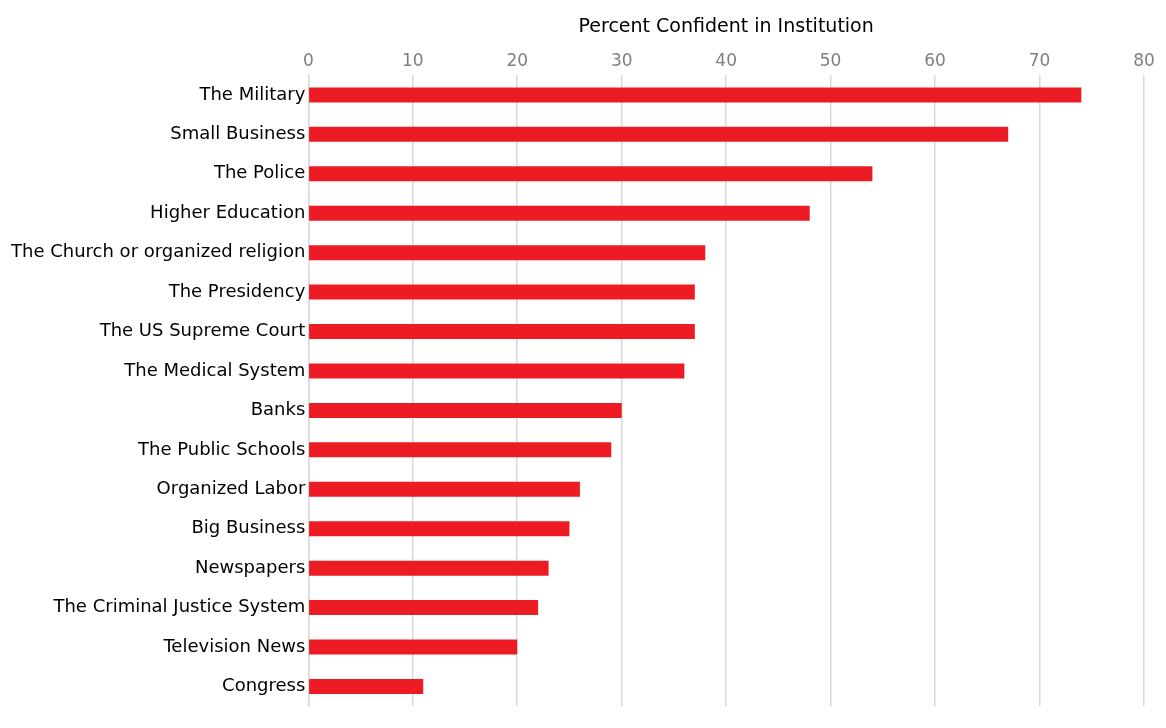  I want to click on x-tick-label: 20, so click(517, 60).